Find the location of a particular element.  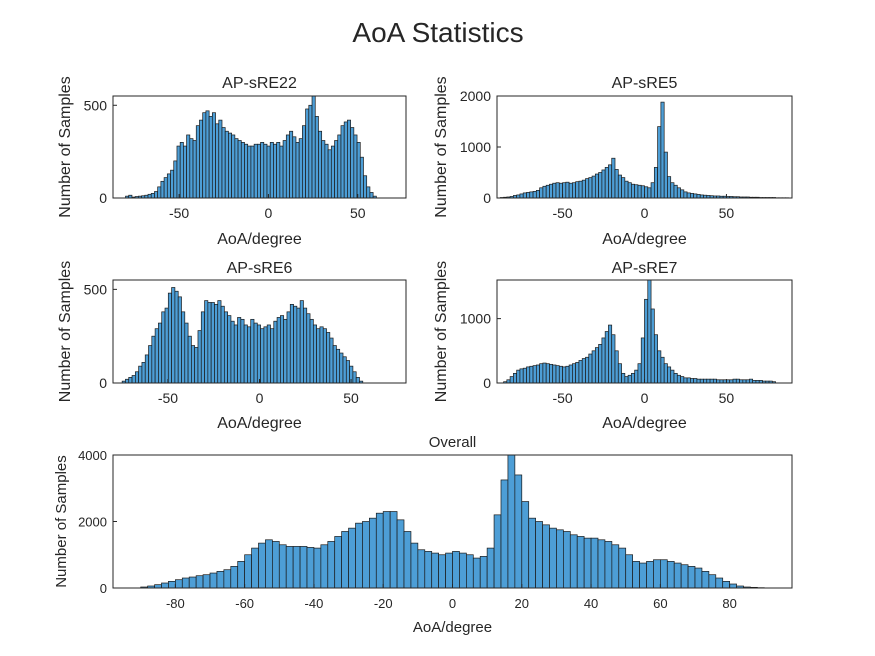

chart-p1-xtick-label-1: 0 is located at coordinates (269, 213).